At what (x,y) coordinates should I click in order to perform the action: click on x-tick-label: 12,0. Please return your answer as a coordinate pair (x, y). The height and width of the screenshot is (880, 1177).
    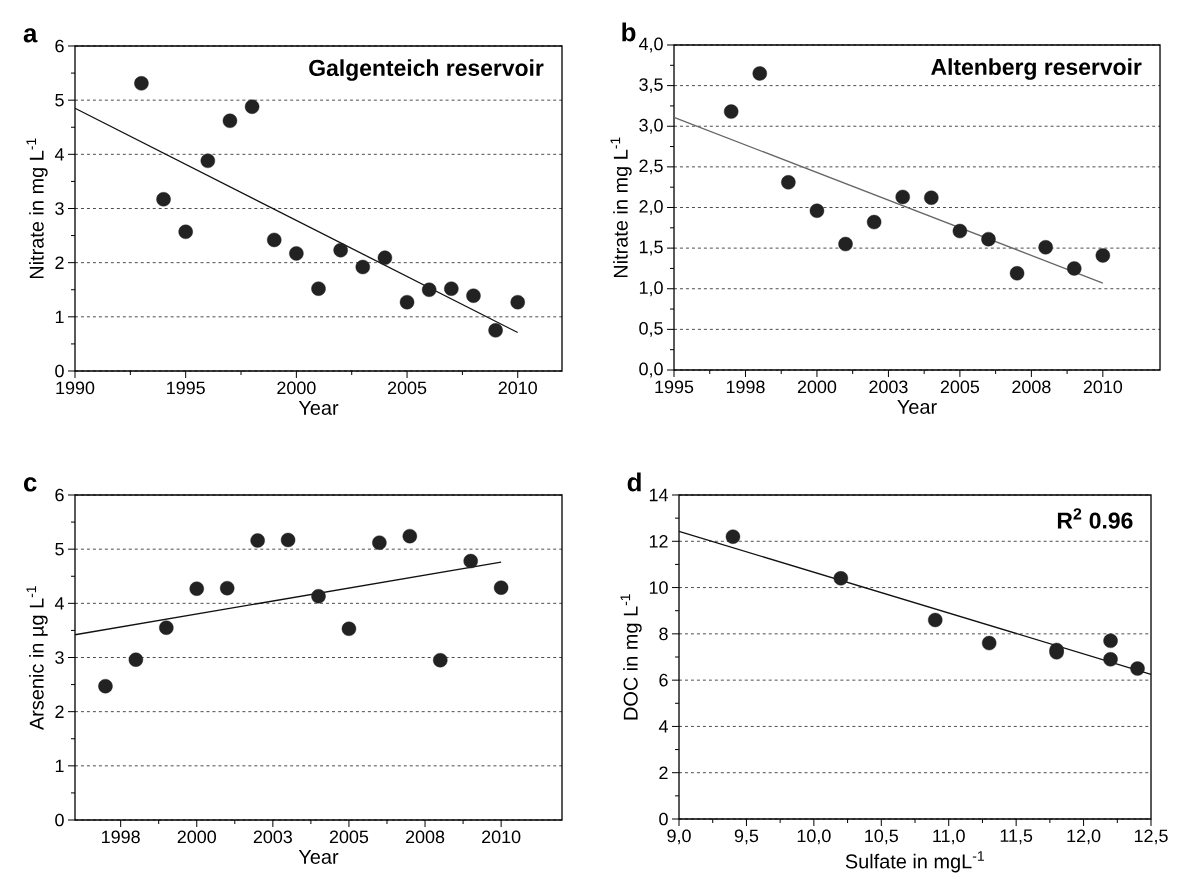
    Looking at the image, I should click on (1084, 837).